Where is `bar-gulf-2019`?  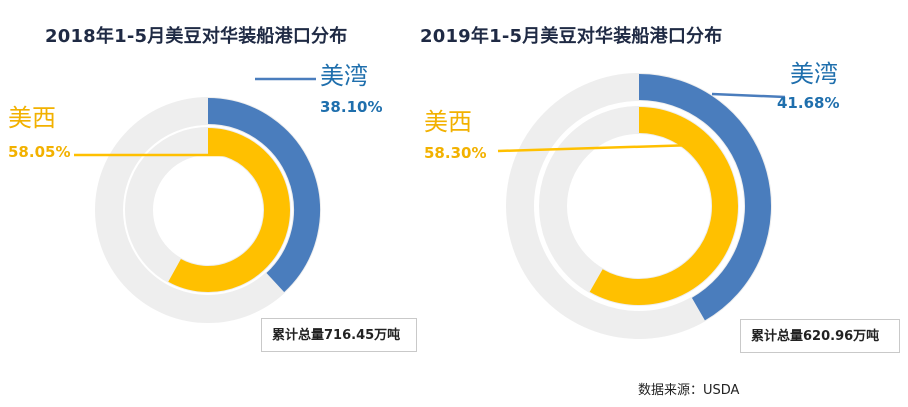 bar-gulf-2019 is located at coordinates (704, 197).